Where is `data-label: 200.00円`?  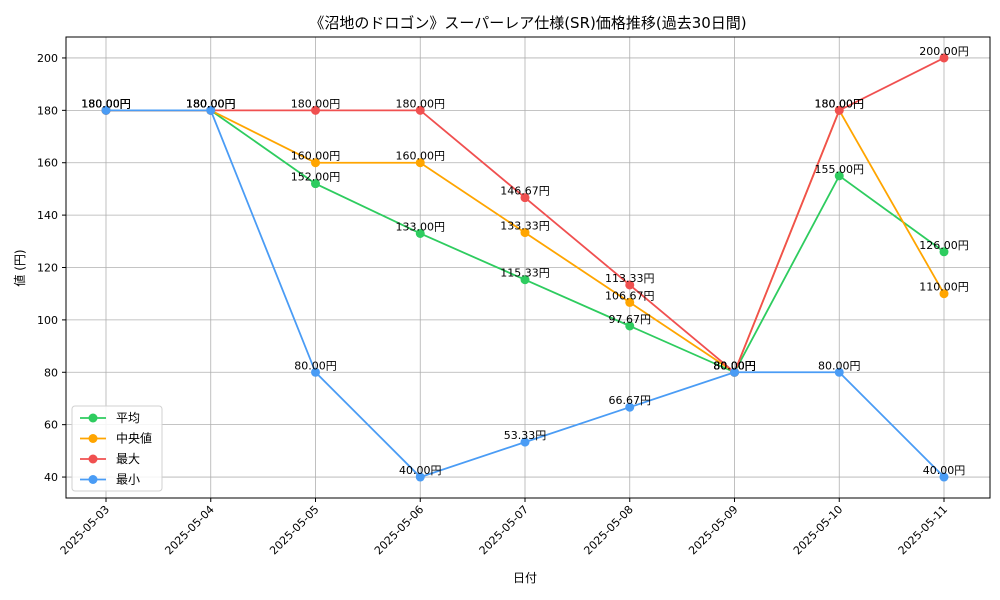 data-label: 200.00円 is located at coordinates (944, 51).